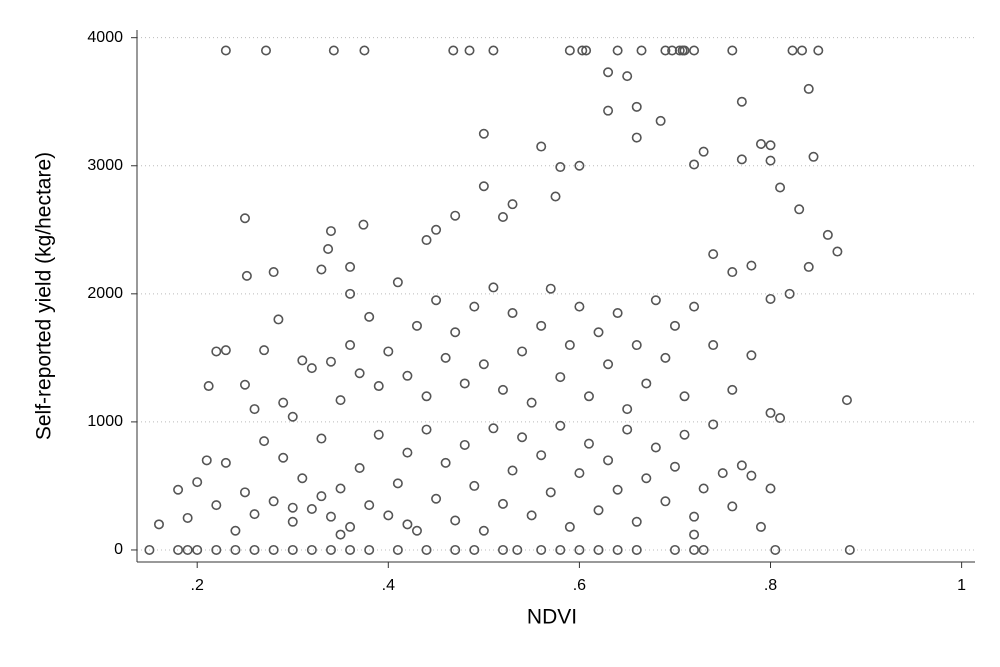 Image resolution: width=1000 pixels, height=667 pixels. What do you see at coordinates (961, 585) in the screenshot?
I see `x-tick-label: 1` at bounding box center [961, 585].